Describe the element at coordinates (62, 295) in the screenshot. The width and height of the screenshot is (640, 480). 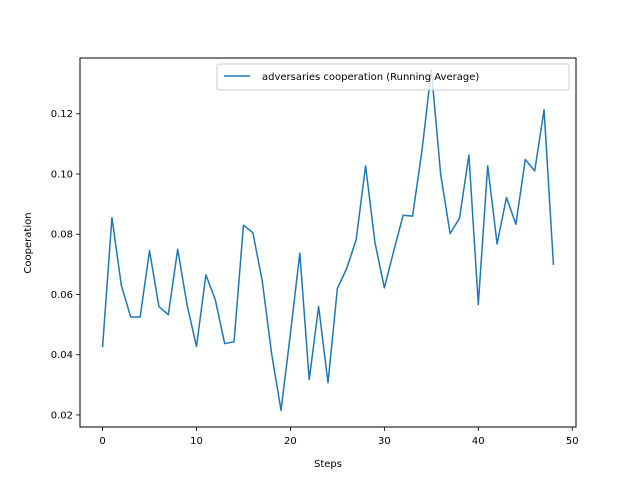
I see `y-tick-label: 0.06` at that location.